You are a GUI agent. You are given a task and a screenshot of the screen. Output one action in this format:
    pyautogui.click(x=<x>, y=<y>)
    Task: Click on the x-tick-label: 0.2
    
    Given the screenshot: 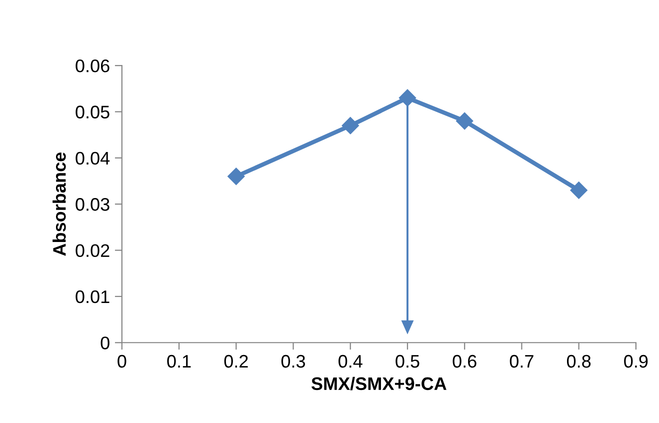 What is the action you would take?
    pyautogui.click(x=236, y=361)
    